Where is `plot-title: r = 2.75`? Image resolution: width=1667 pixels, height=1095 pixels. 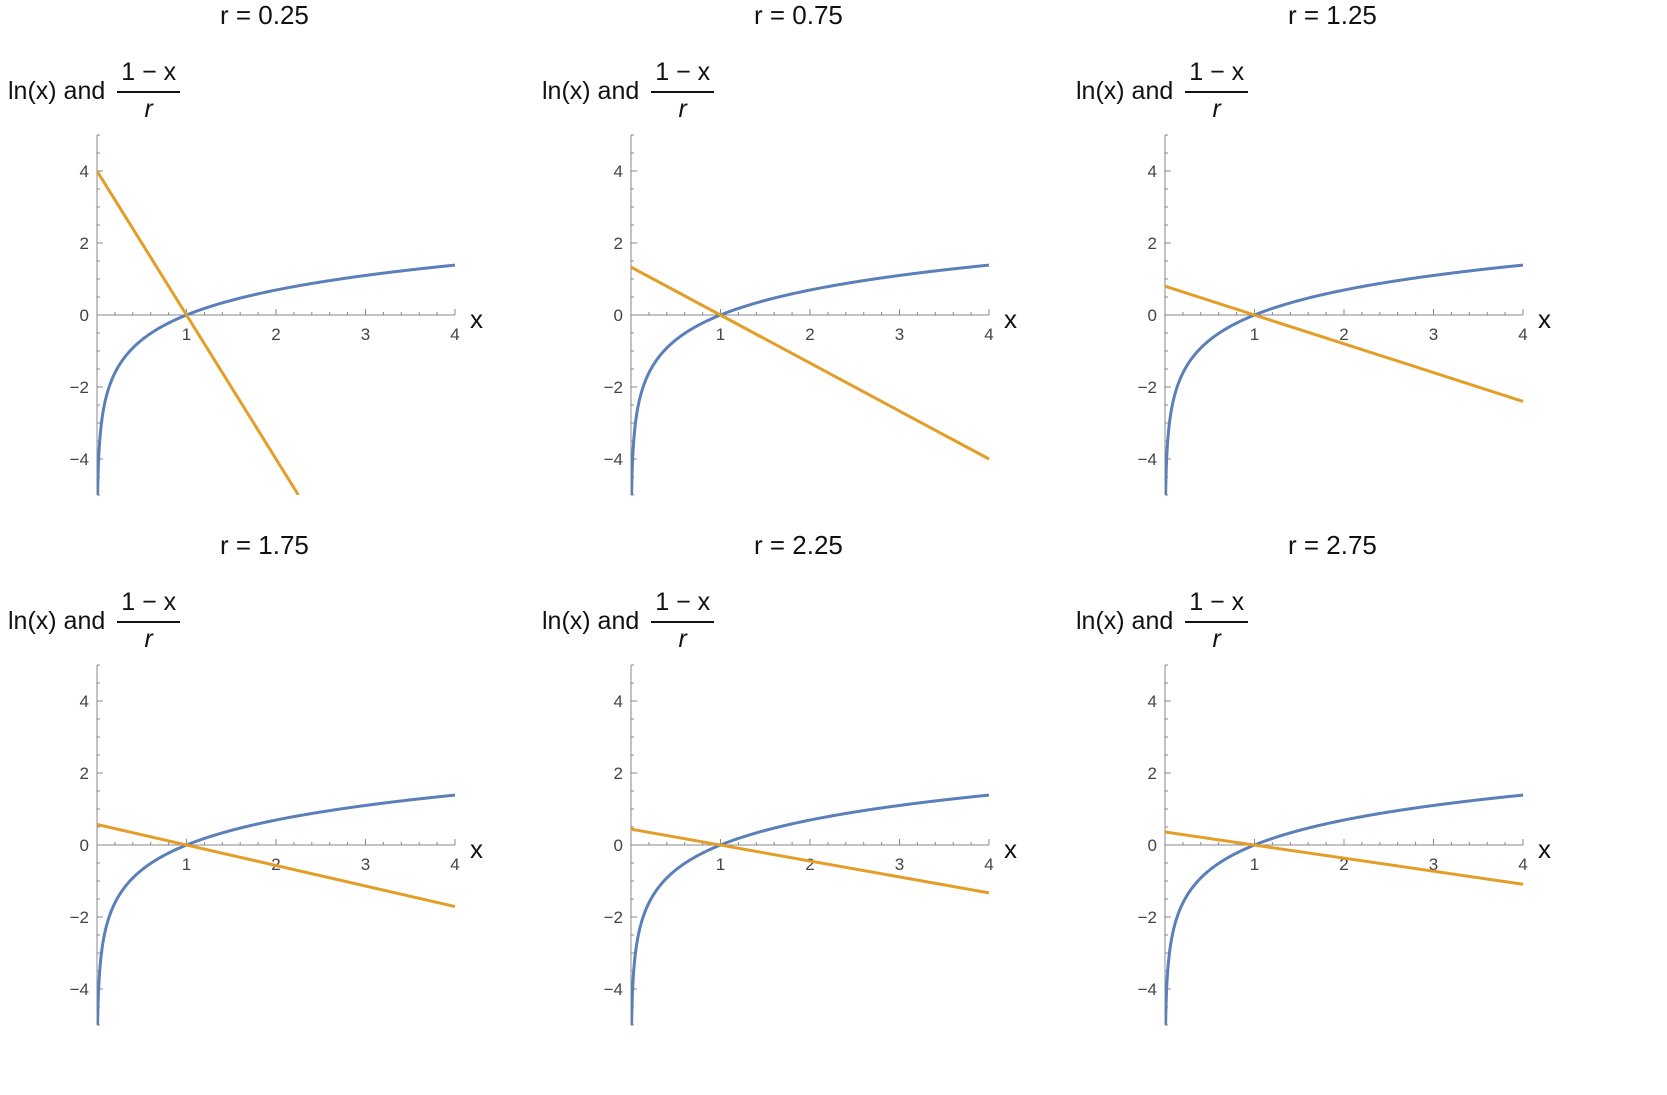 plot-title: r = 2.75 is located at coordinates (1332, 545).